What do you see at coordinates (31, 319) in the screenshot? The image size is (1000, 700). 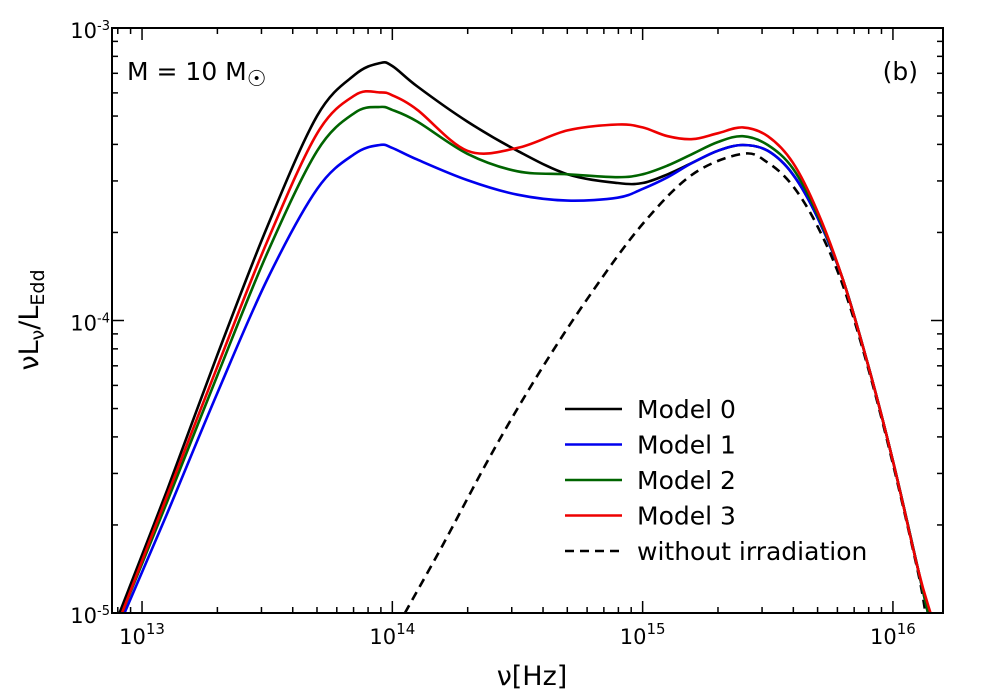 I see `y-axis-title: νLν/LEdd` at bounding box center [31, 319].